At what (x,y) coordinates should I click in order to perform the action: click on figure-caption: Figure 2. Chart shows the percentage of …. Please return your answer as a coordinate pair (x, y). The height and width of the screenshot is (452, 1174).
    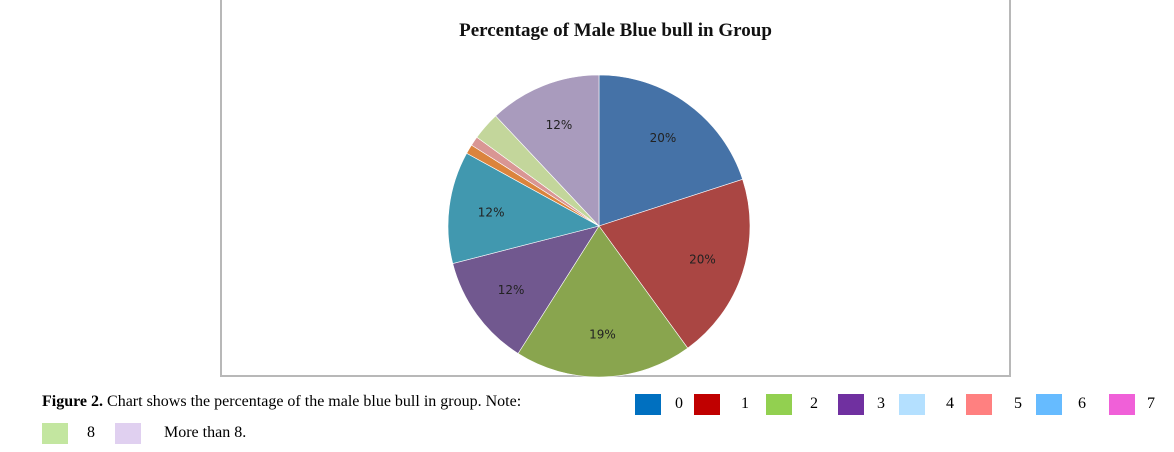
    Looking at the image, I should click on (281, 402).